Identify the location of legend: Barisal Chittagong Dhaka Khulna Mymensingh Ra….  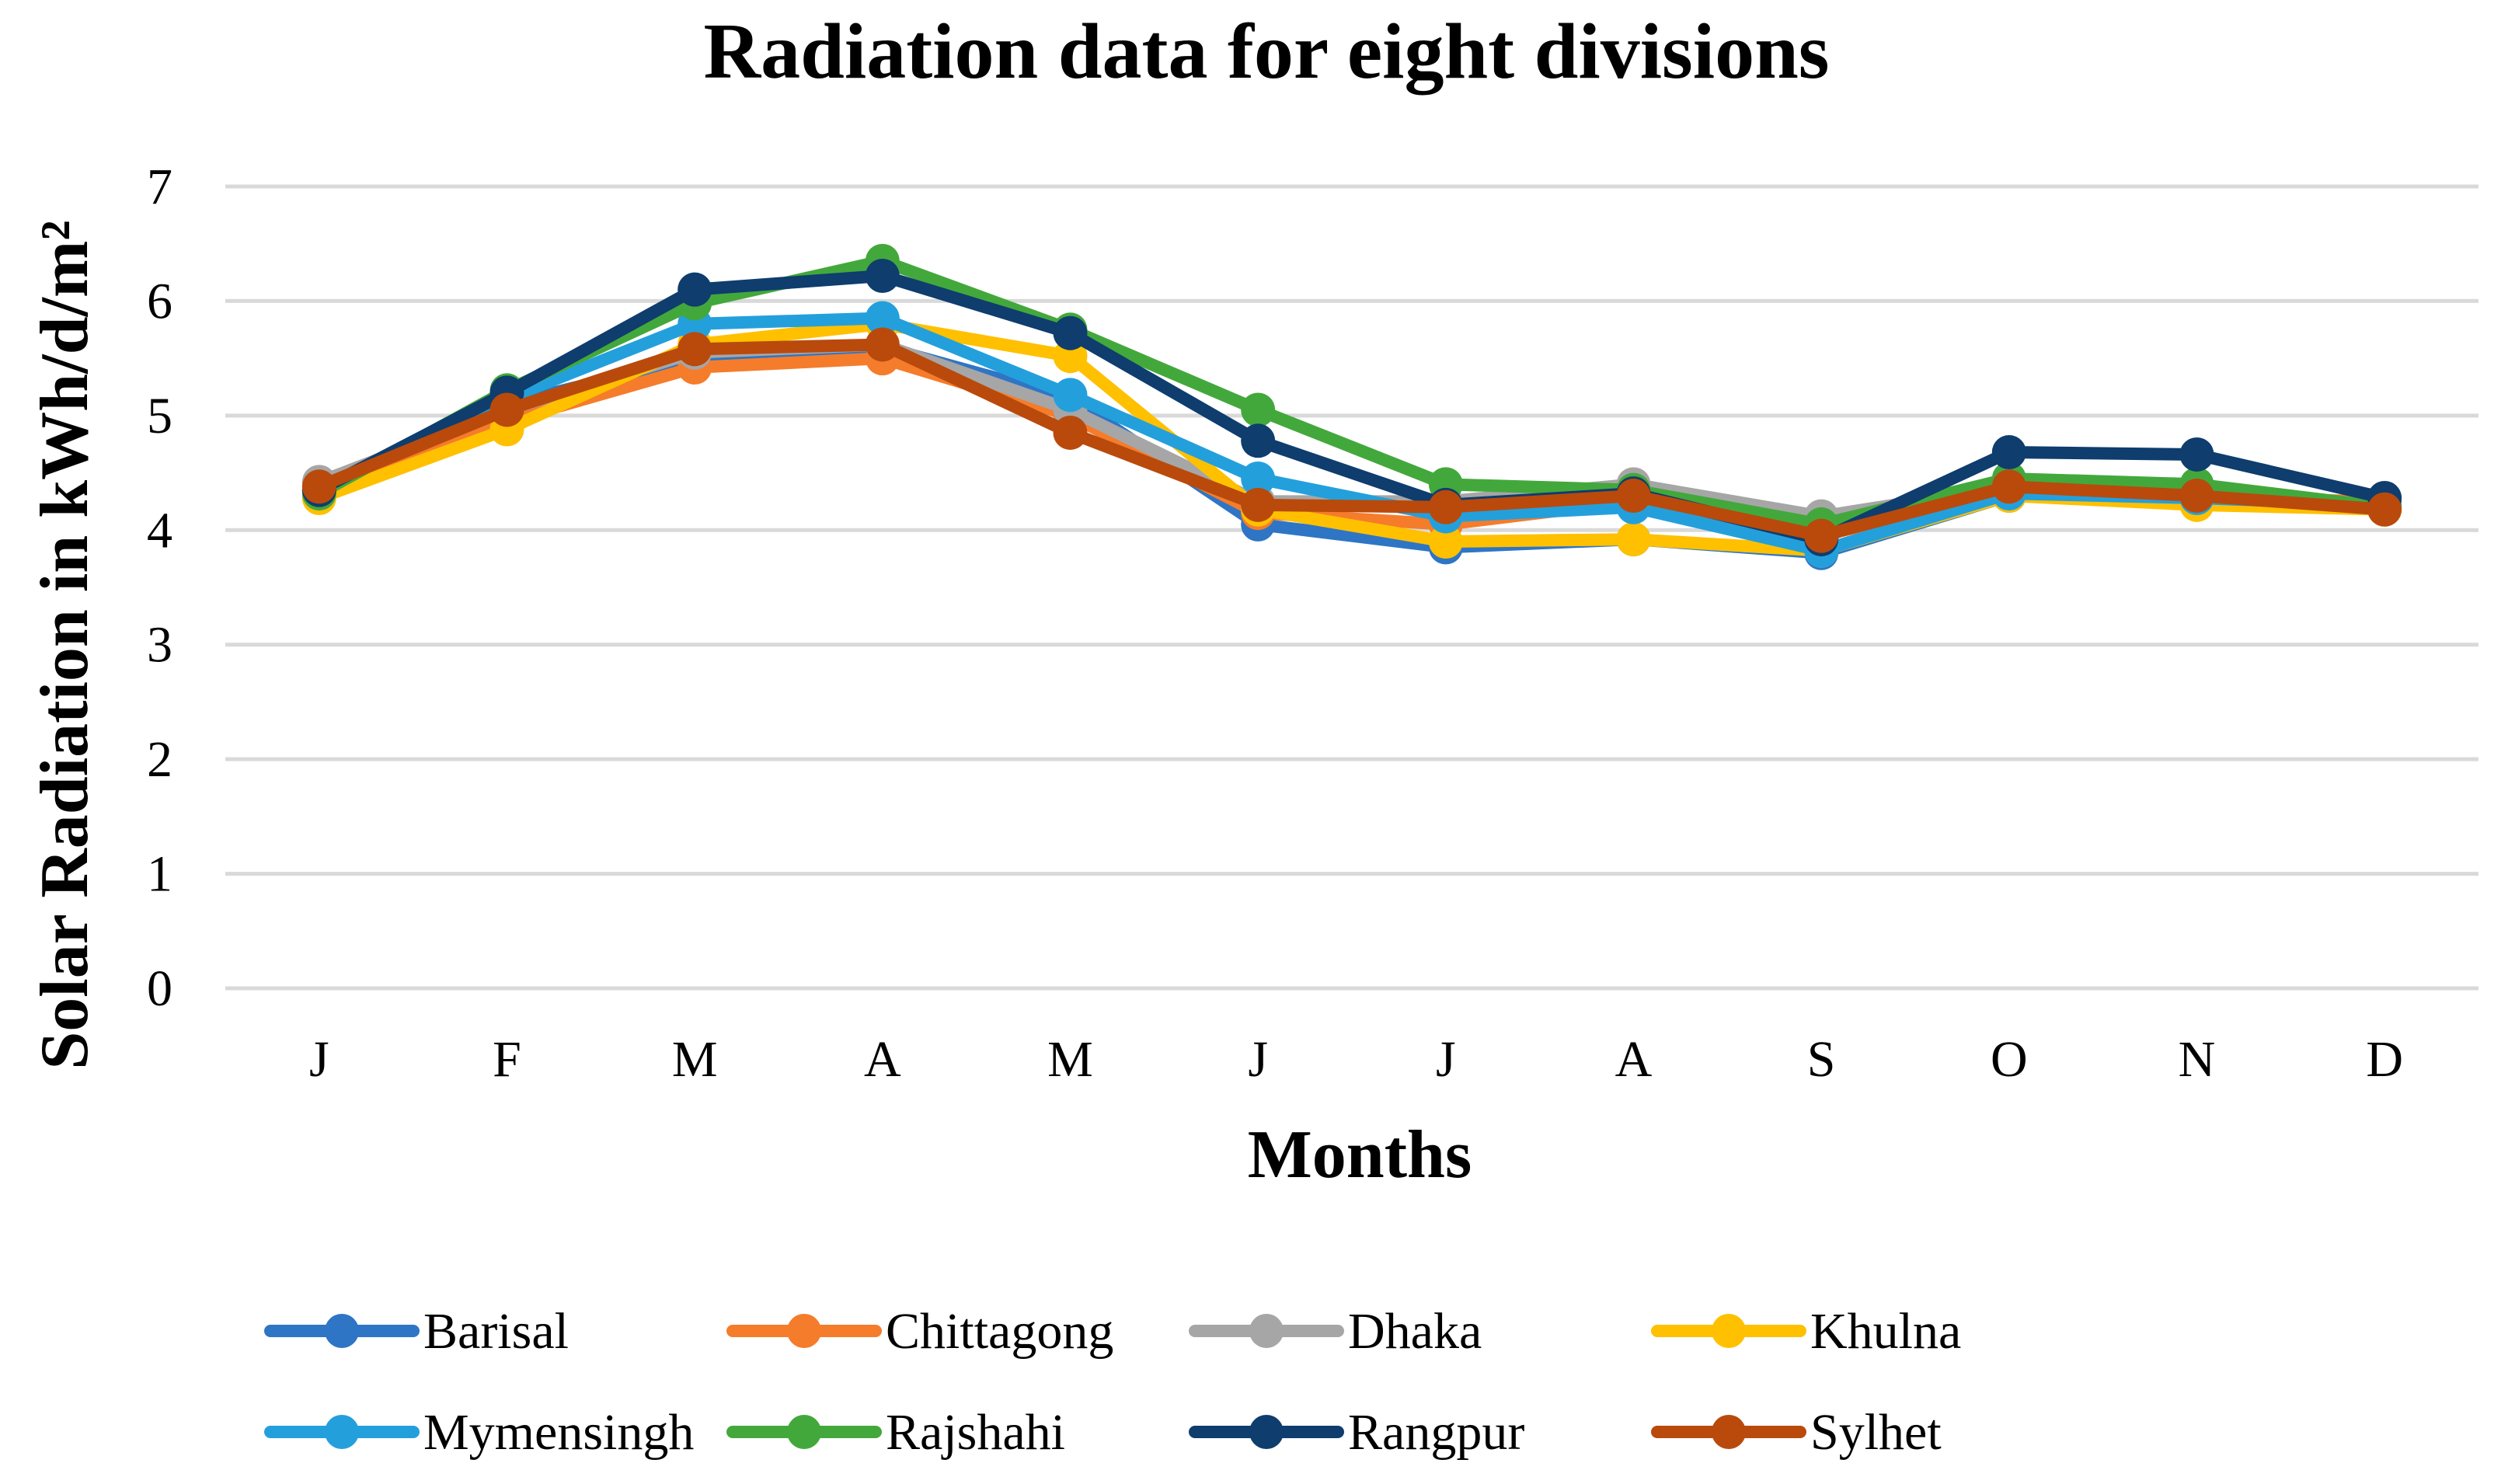
(1112, 1382).